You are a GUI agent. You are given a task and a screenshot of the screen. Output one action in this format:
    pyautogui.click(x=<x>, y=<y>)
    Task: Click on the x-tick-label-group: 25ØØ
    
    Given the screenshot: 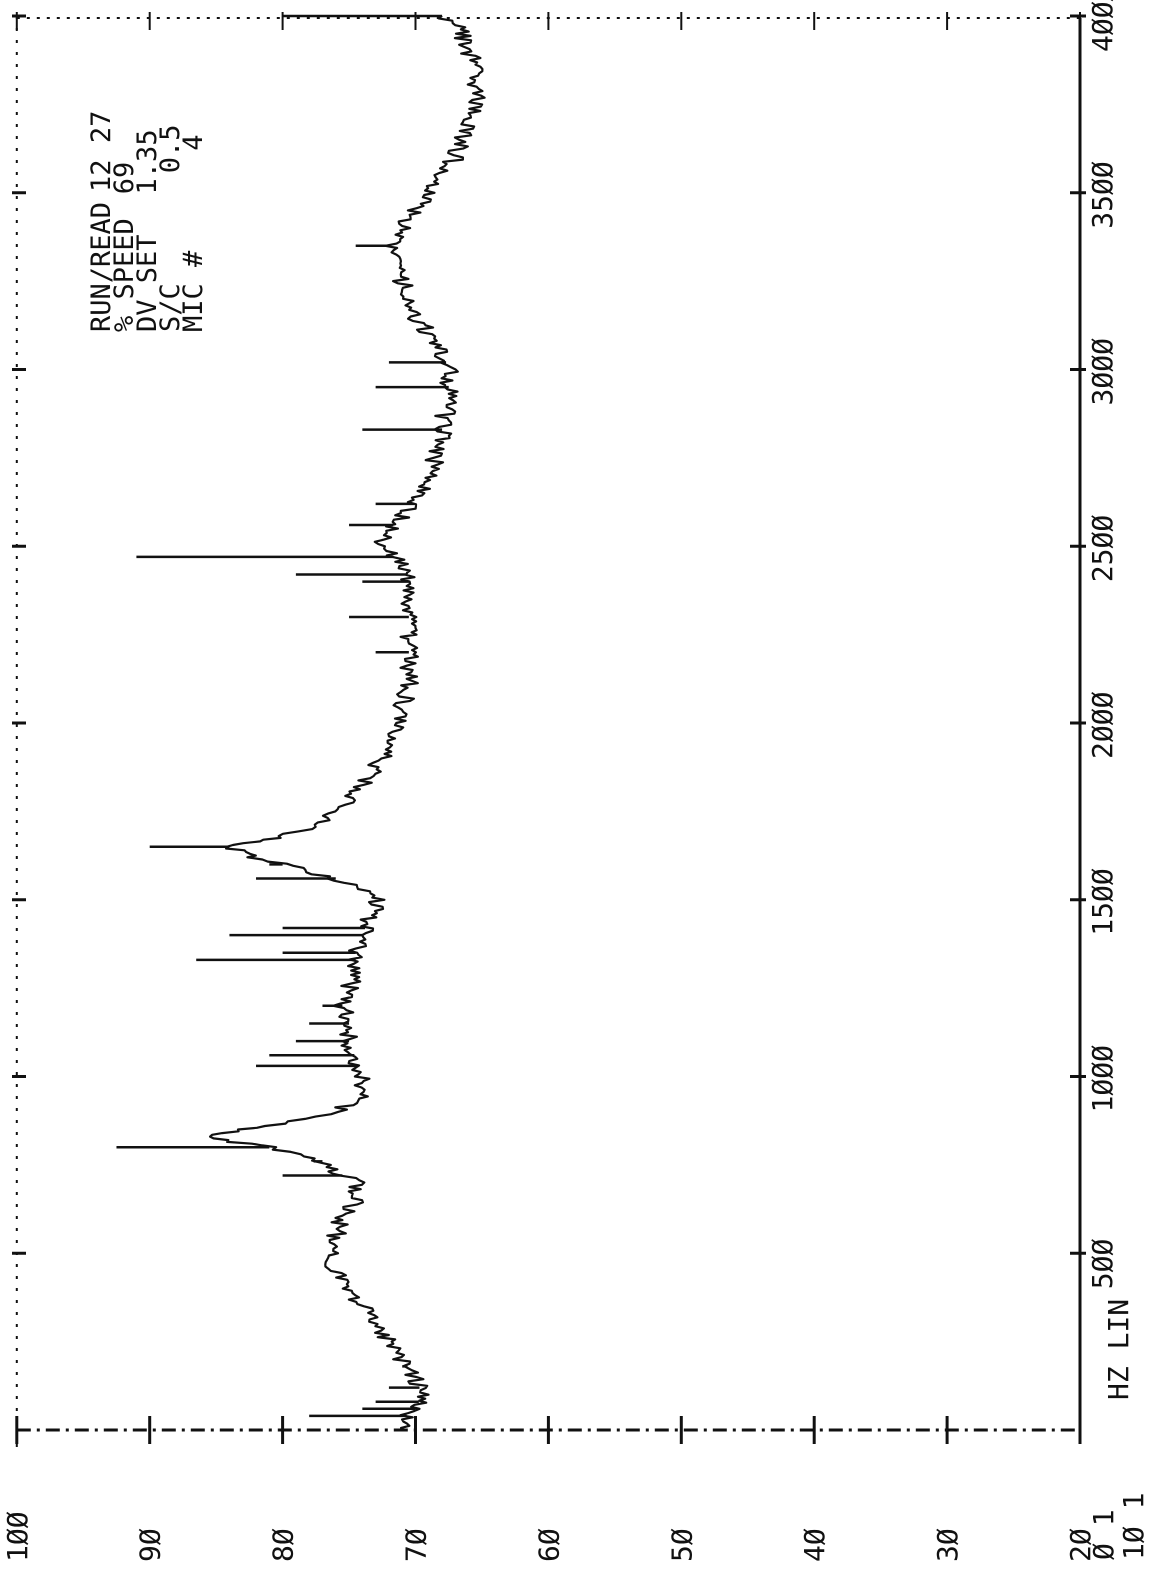 What is the action you would take?
    pyautogui.click(x=1102, y=549)
    